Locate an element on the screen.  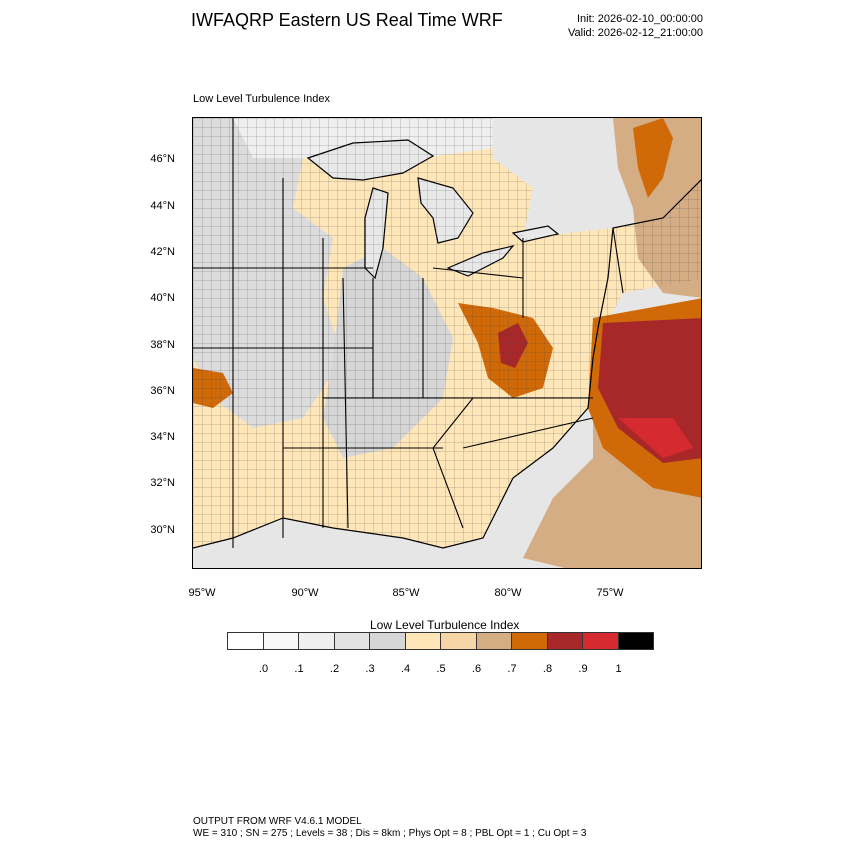
map-subtitle: Low Level Turbulence Index is located at coordinates (261, 99).